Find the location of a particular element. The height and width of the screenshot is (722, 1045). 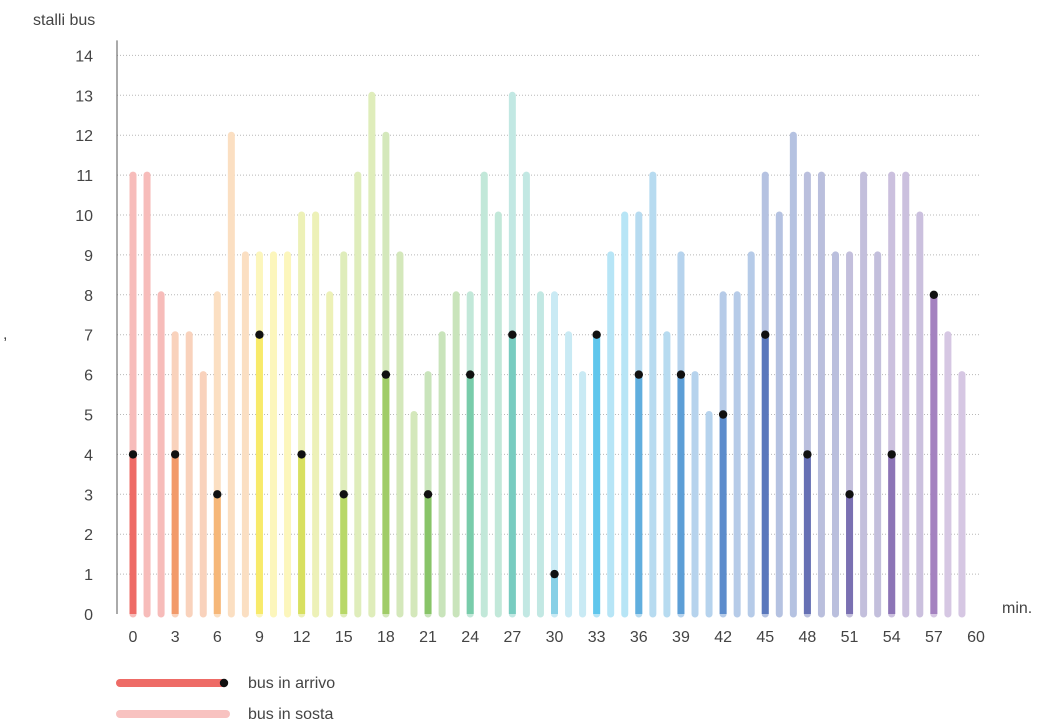

y-tick-label: 0 is located at coordinates (88, 615).